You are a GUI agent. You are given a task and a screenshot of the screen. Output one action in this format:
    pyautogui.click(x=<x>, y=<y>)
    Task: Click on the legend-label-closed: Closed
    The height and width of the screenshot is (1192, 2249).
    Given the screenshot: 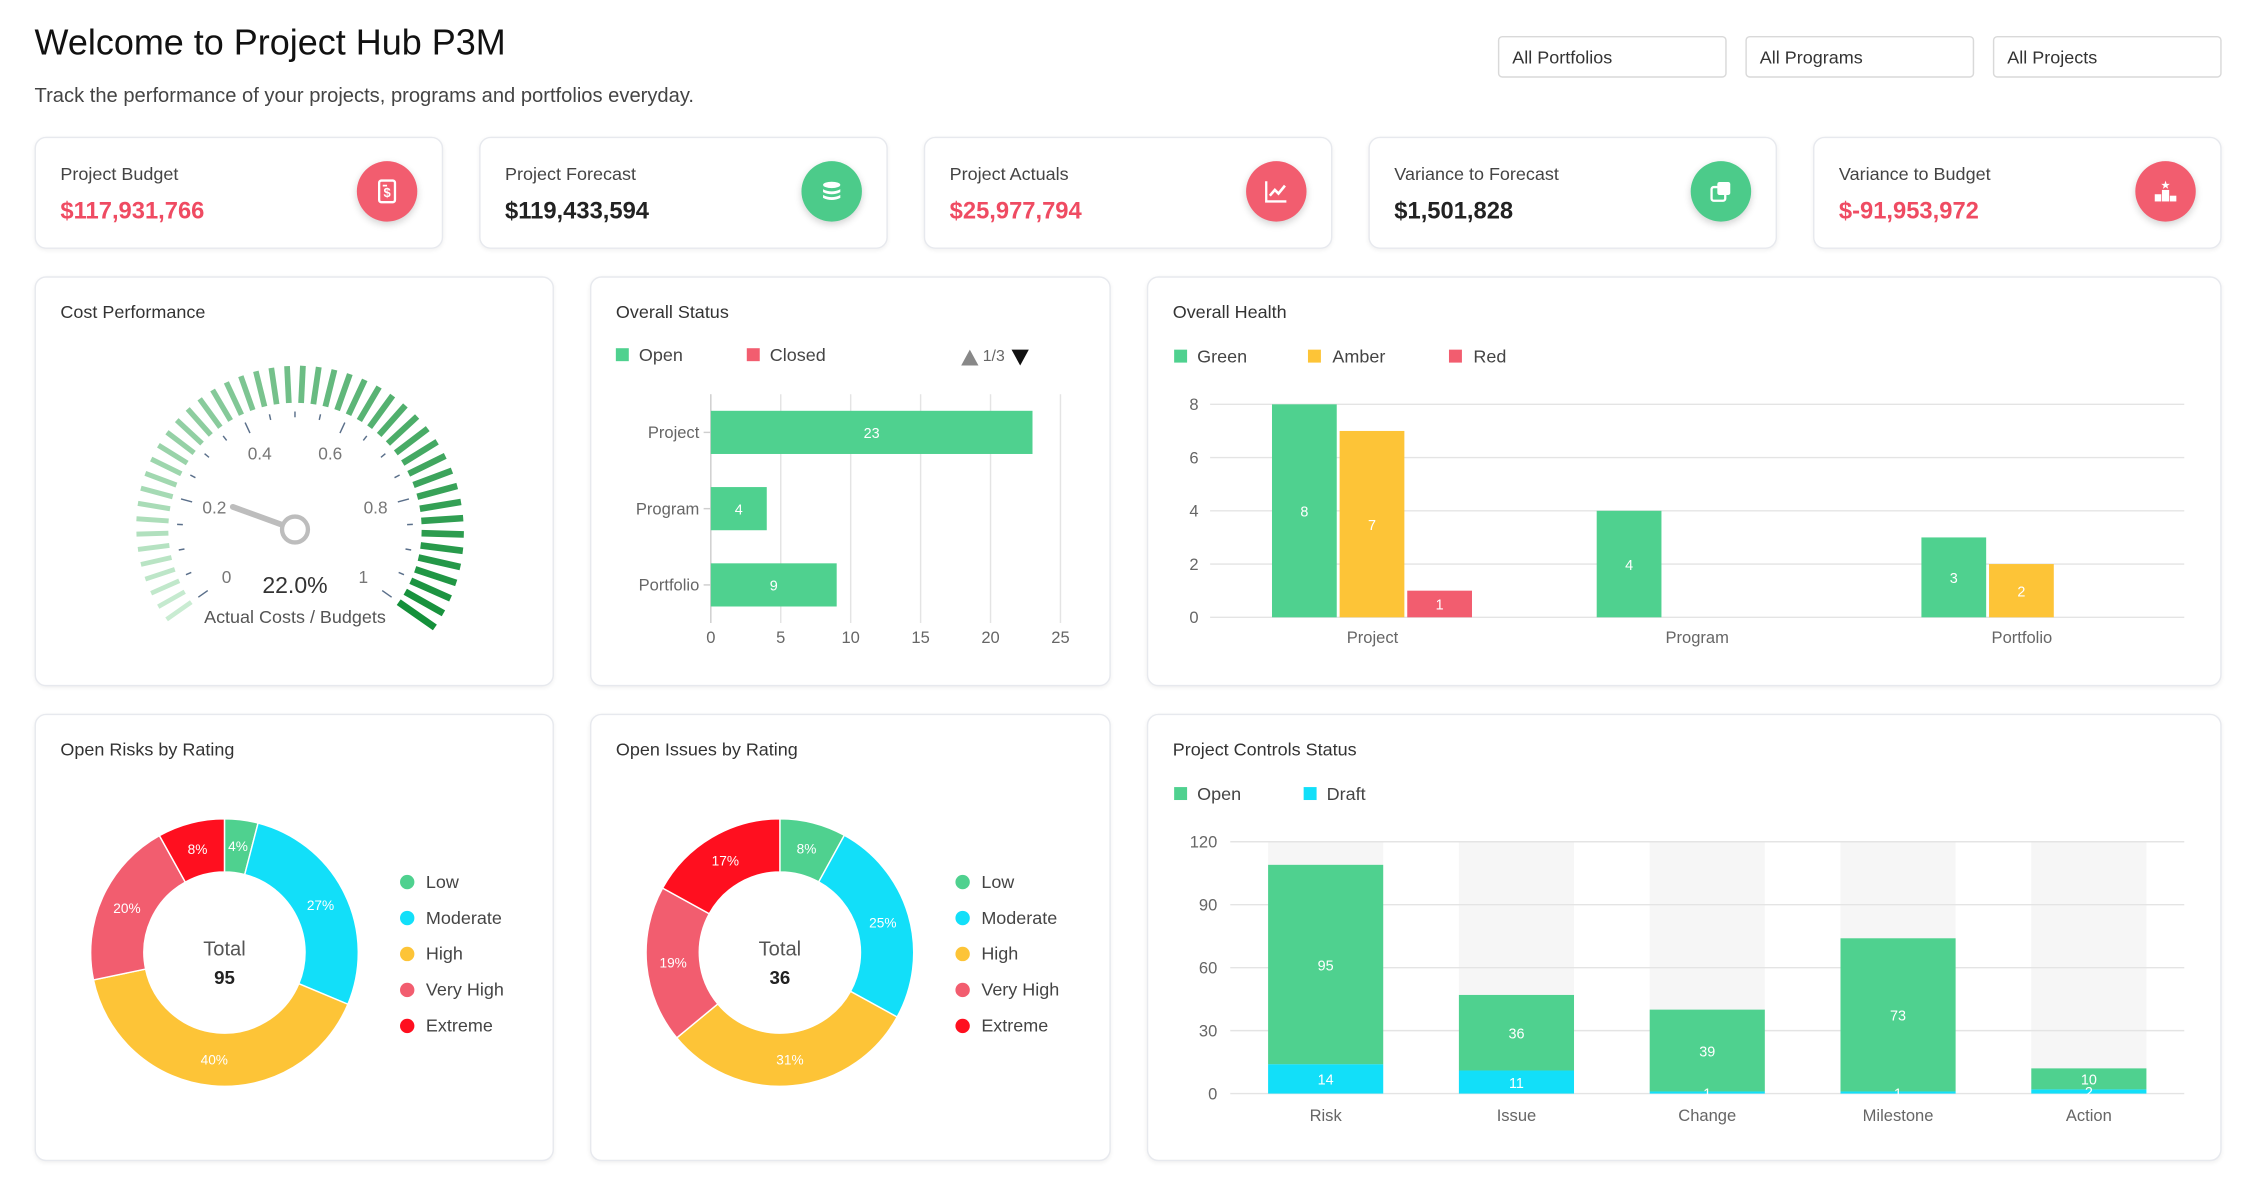 What is the action you would take?
    pyautogui.click(x=798, y=355)
    